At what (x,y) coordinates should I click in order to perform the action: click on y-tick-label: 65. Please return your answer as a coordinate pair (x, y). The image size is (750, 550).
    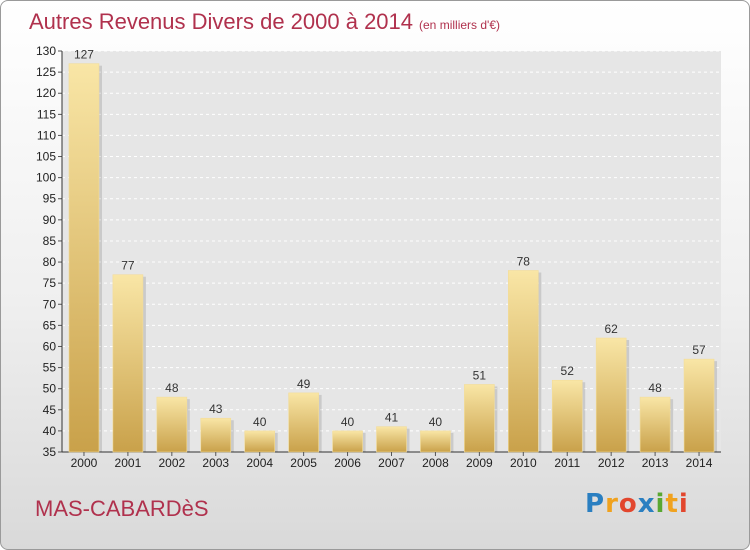
    Looking at the image, I should click on (50, 325).